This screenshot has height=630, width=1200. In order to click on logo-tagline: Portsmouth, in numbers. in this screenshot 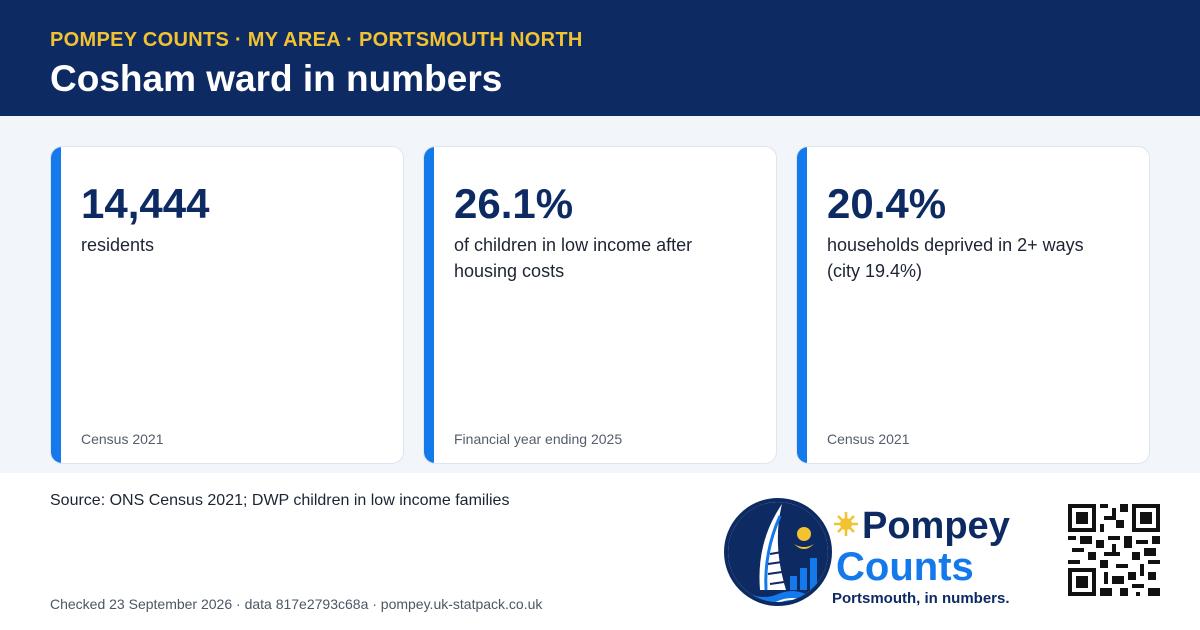, I will do `click(921, 598)`.